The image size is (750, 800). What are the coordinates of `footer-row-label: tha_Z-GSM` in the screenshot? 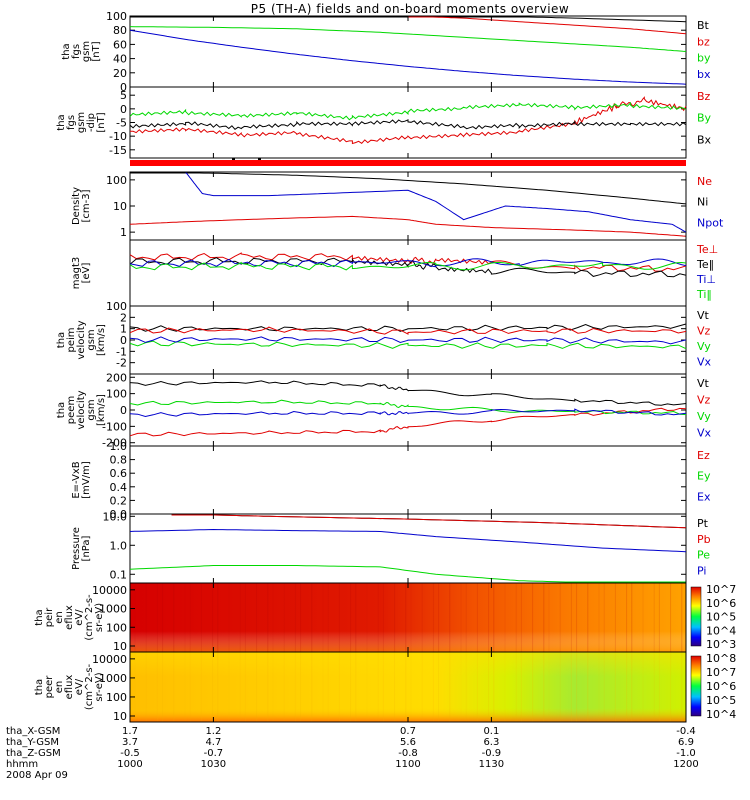 It's located at (33, 753).